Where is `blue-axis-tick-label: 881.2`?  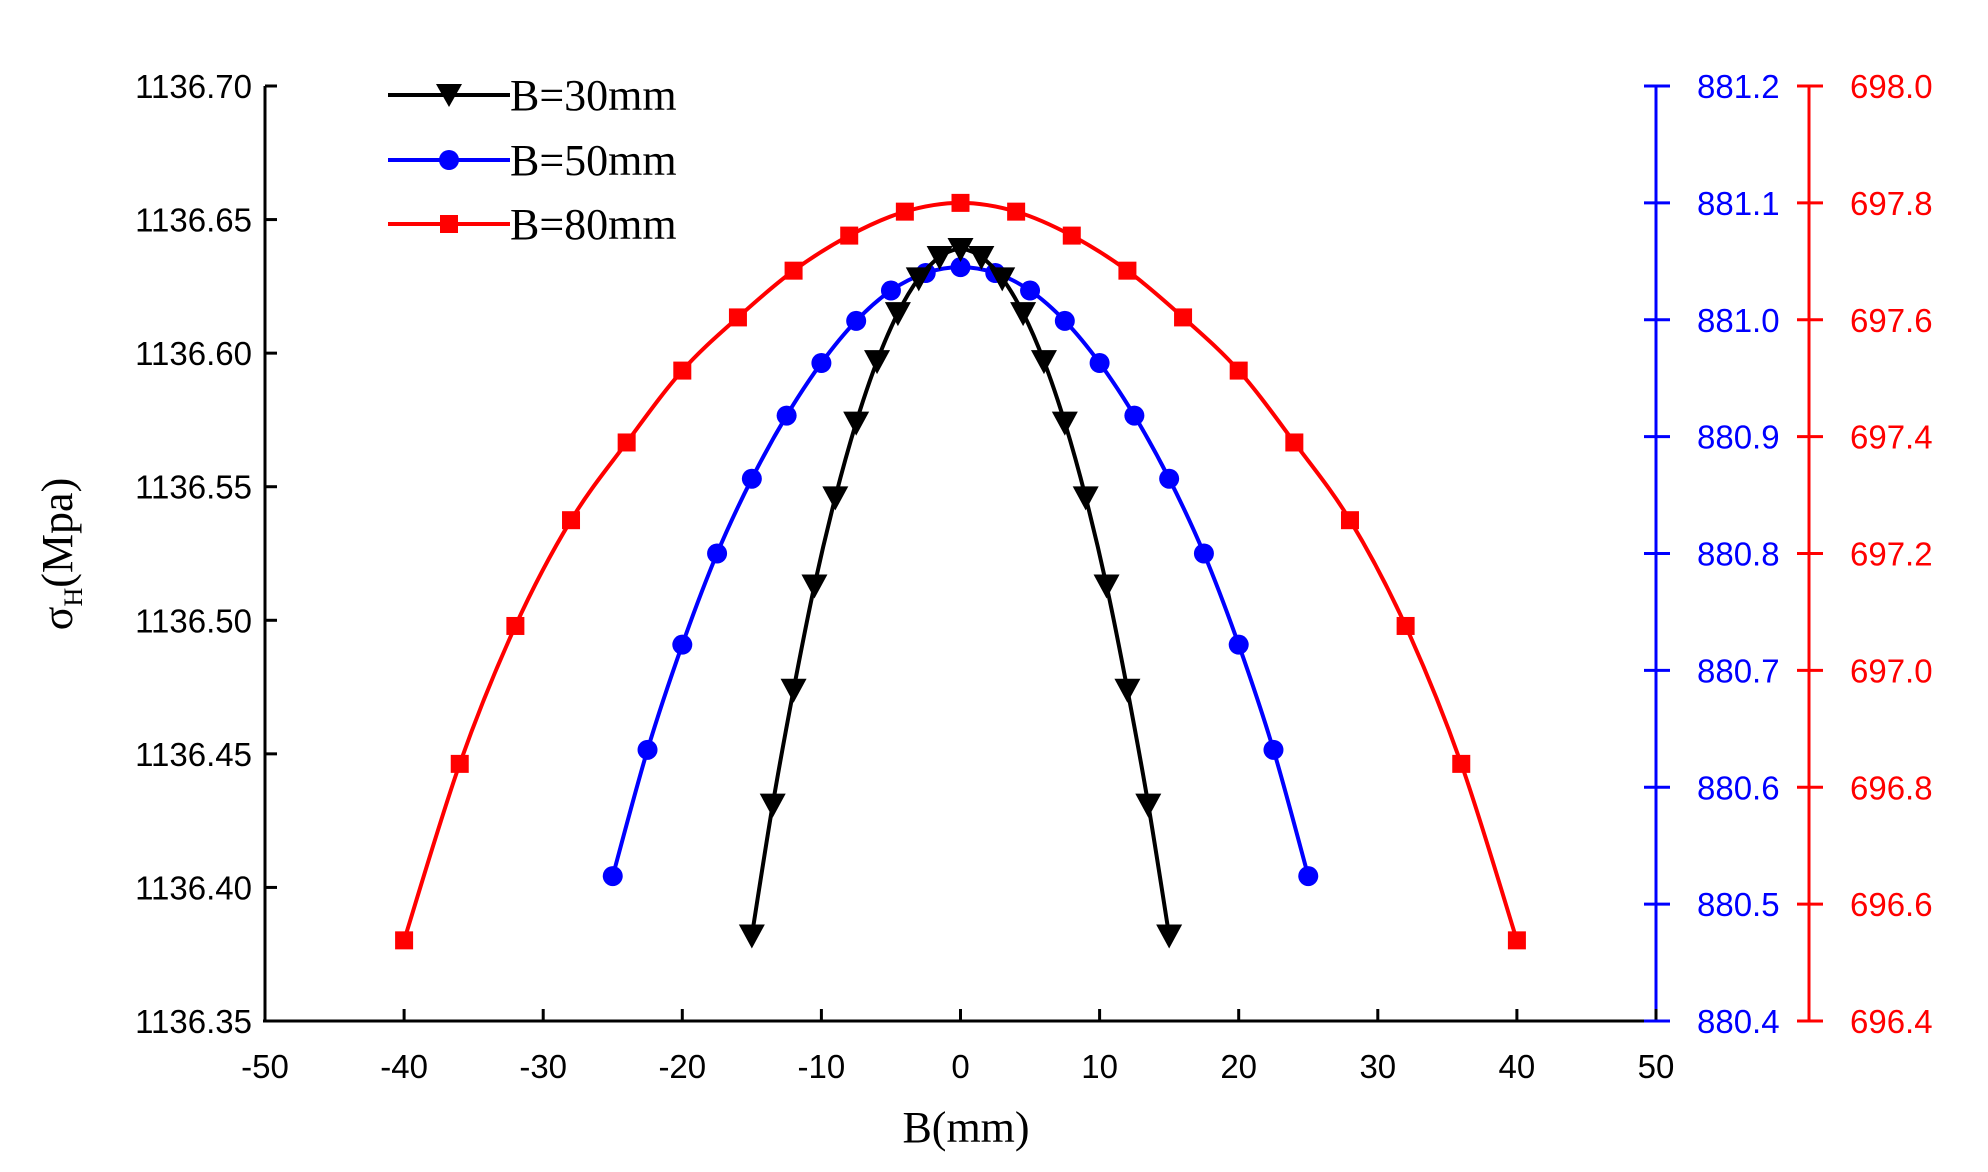
blue-axis-tick-label: 881.2 is located at coordinates (1738, 86).